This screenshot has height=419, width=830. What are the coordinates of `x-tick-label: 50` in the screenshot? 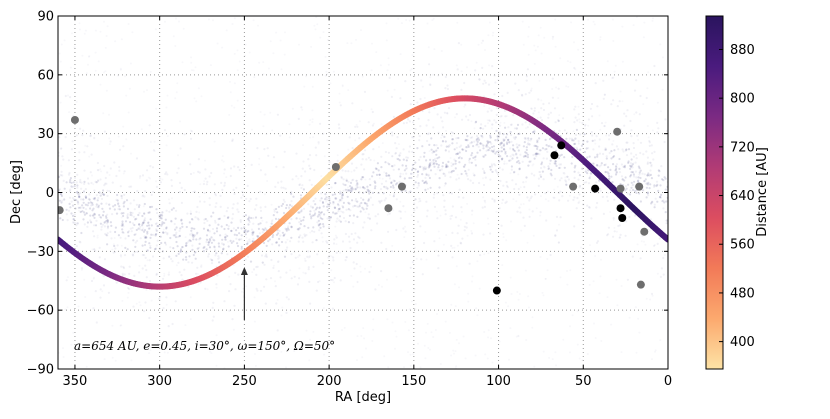 It's located at (583, 381).